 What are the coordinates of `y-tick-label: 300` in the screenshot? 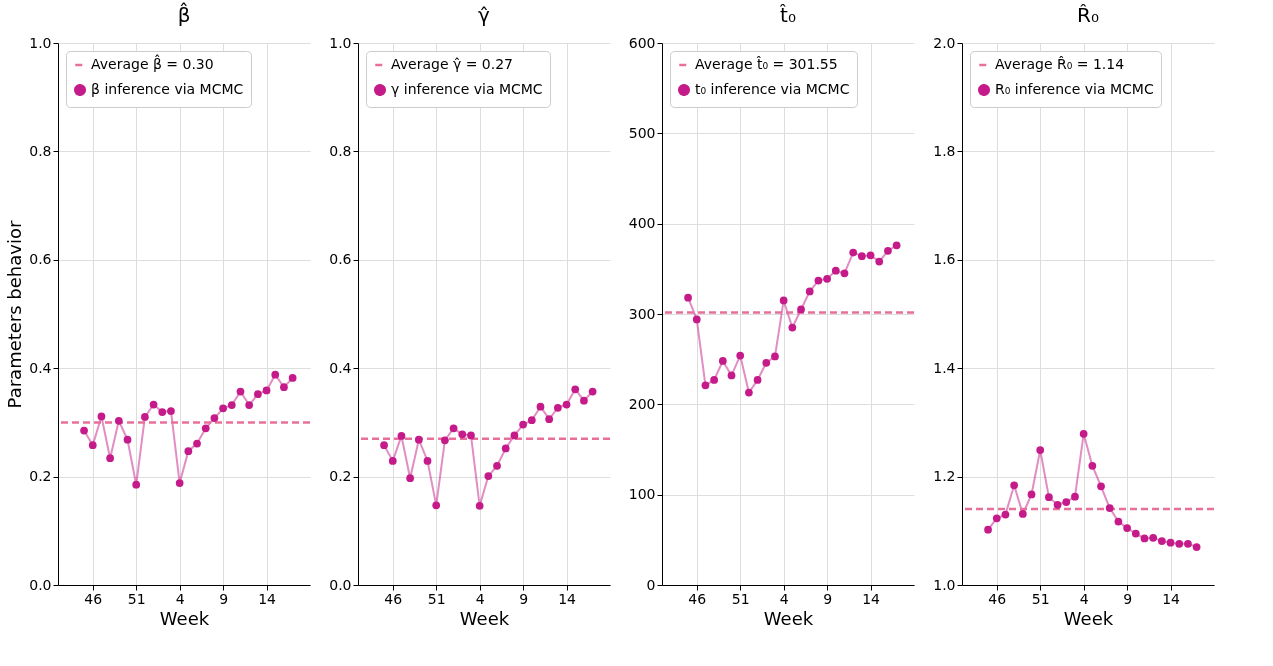 It's located at (642, 313).